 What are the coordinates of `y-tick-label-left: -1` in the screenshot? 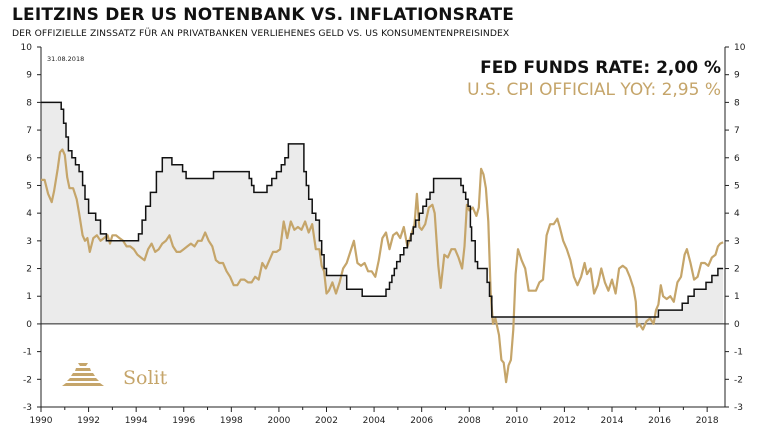 It's located at (27, 353).